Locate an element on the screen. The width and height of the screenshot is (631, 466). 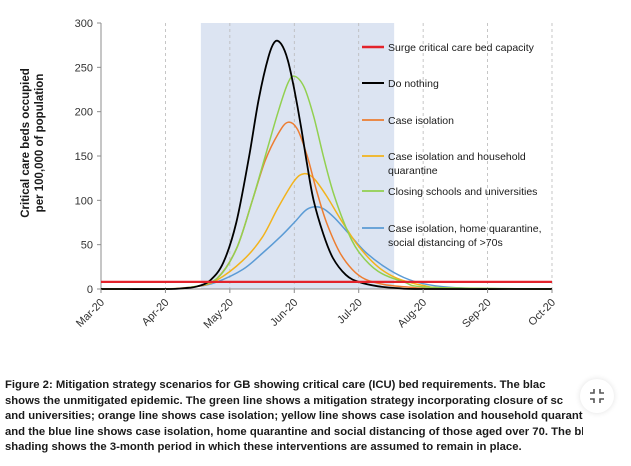
y-axis-label-line: Critical care beds occupied is located at coordinates (26, 143).